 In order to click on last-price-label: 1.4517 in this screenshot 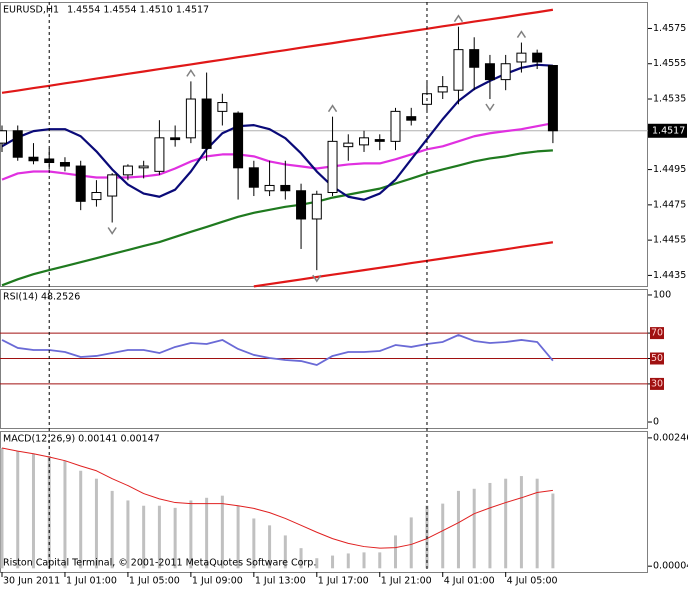, I will do `click(668, 130)`.